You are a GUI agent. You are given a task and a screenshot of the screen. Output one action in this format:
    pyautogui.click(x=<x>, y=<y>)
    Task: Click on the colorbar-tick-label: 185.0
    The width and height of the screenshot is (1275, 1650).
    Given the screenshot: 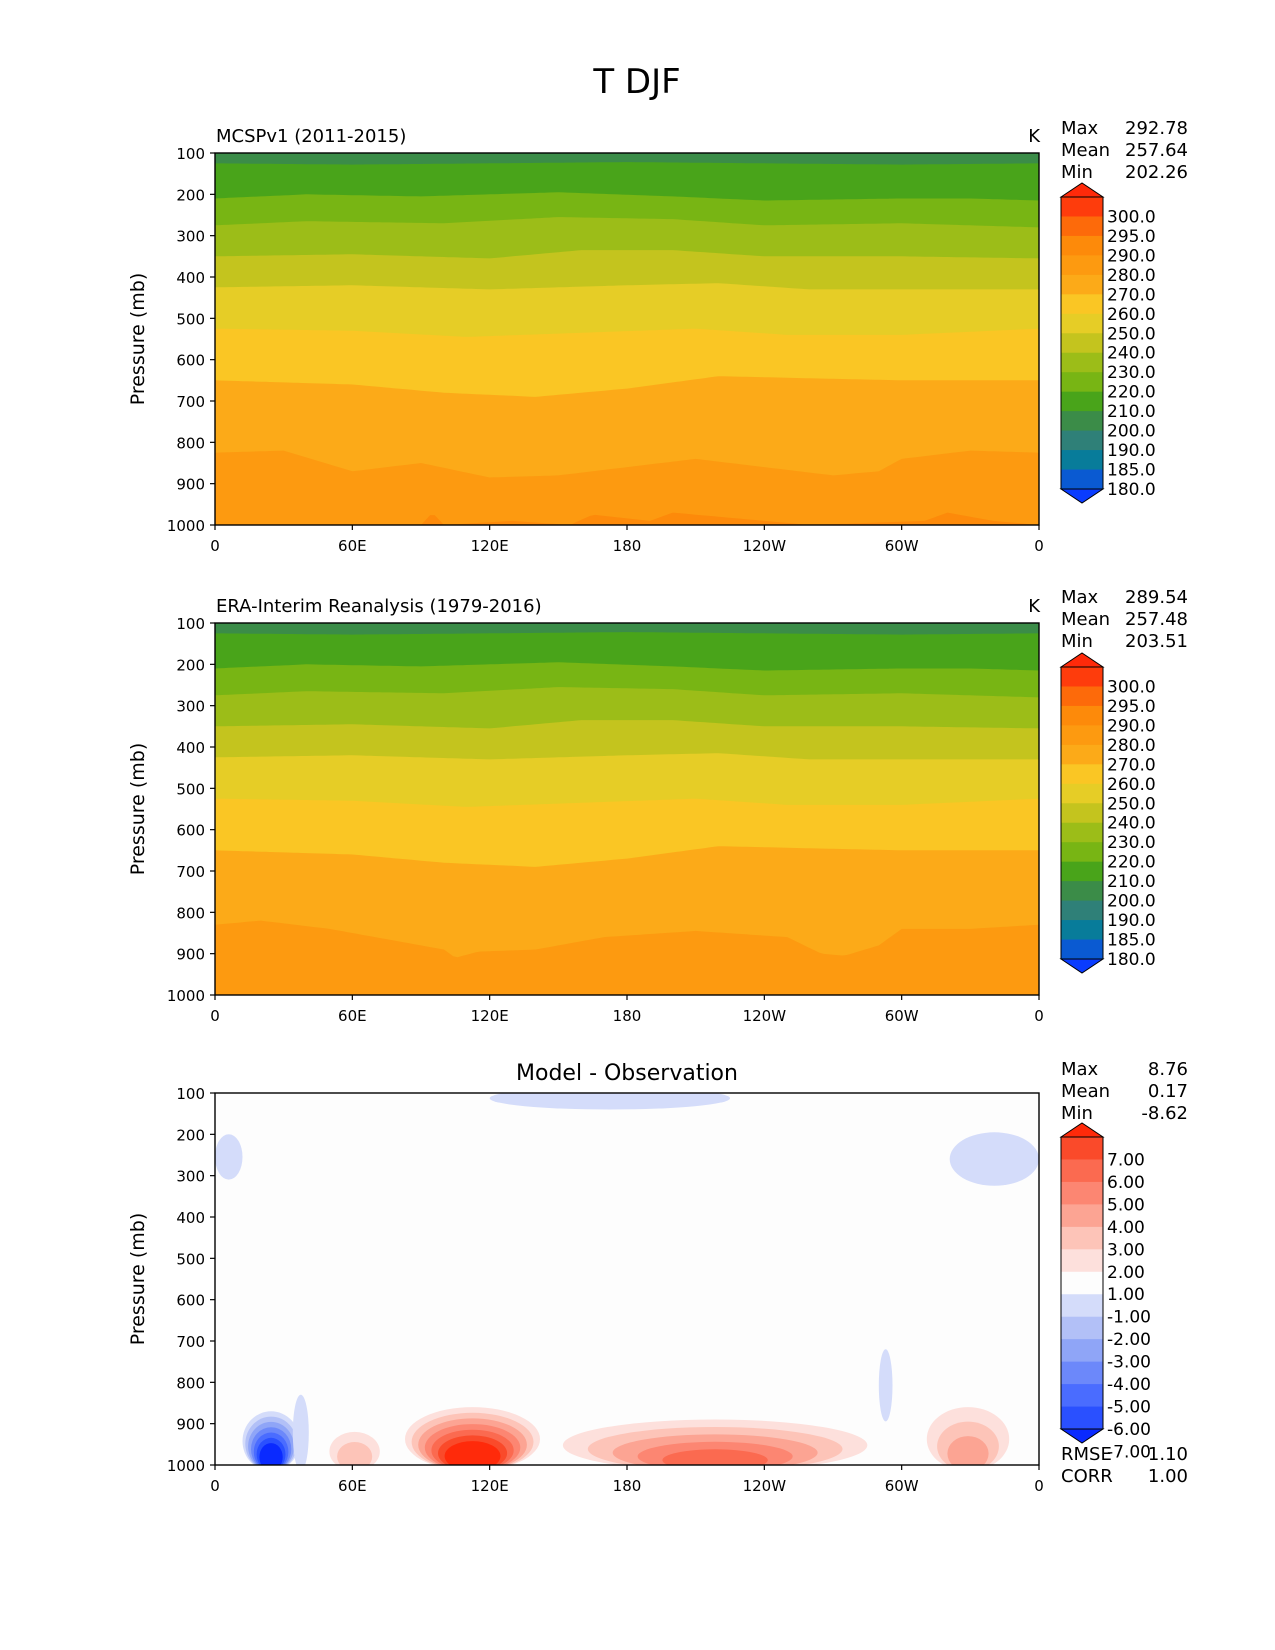 What is the action you would take?
    pyautogui.click(x=1131, y=471)
    